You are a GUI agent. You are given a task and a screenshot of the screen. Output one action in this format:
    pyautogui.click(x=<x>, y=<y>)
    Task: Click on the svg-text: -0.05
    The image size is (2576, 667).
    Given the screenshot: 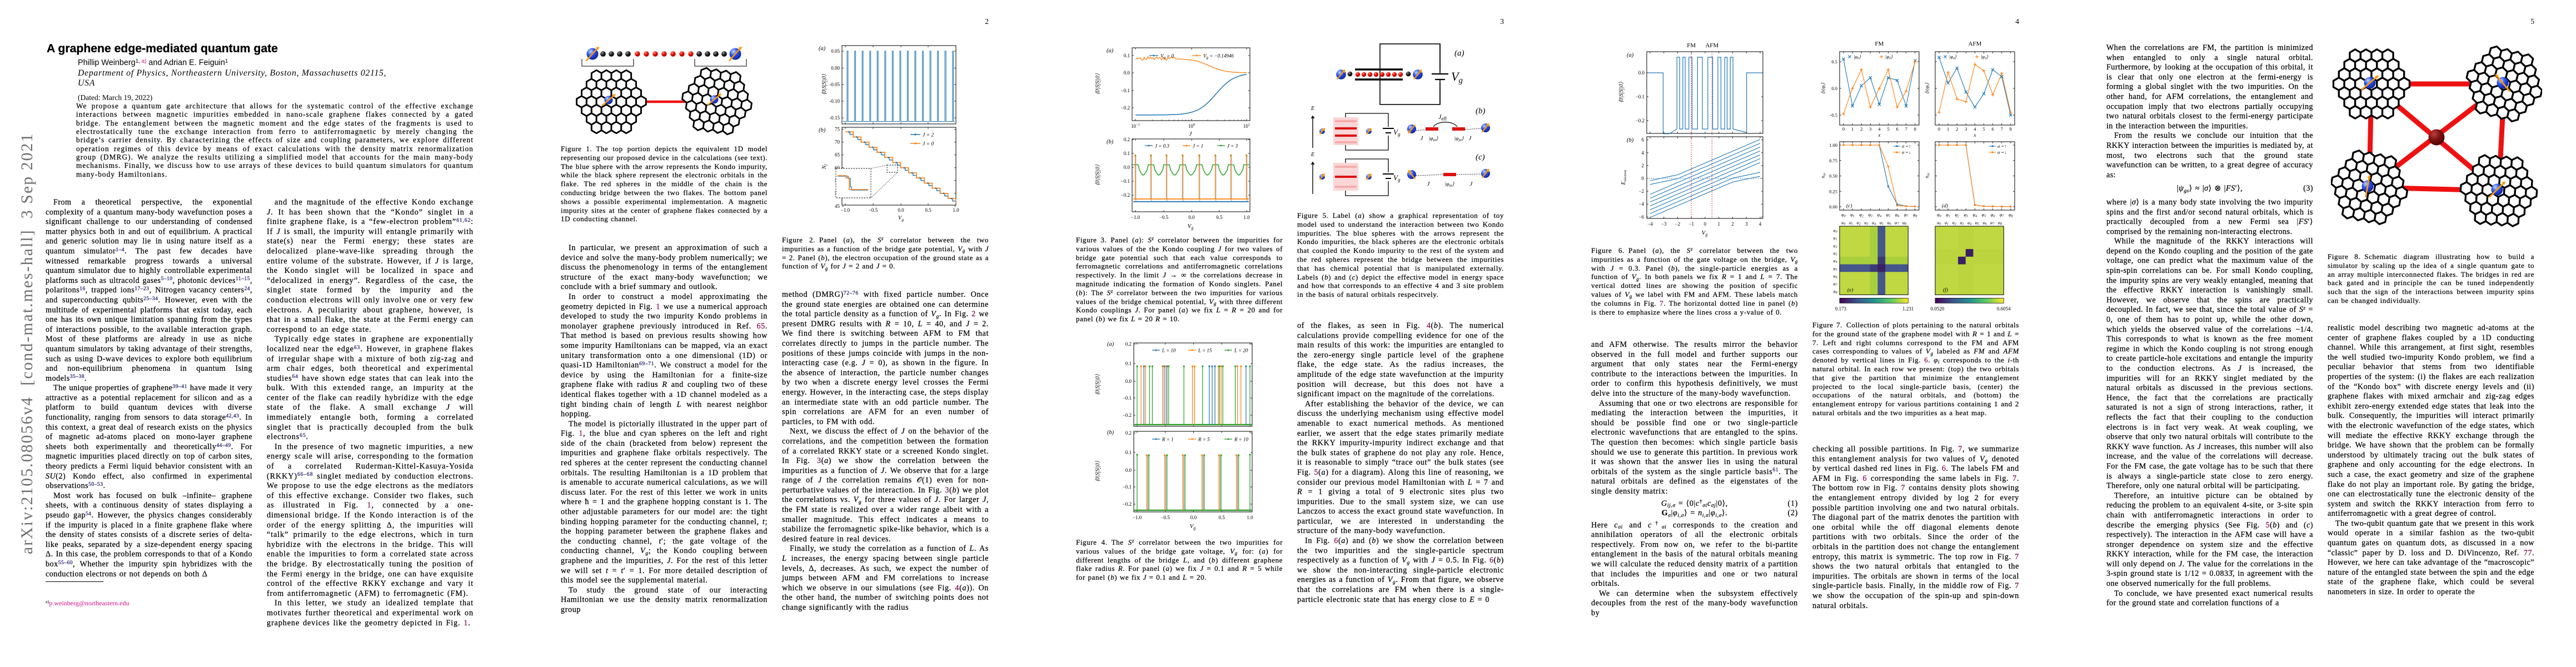 What is the action you would take?
    pyautogui.click(x=834, y=84)
    